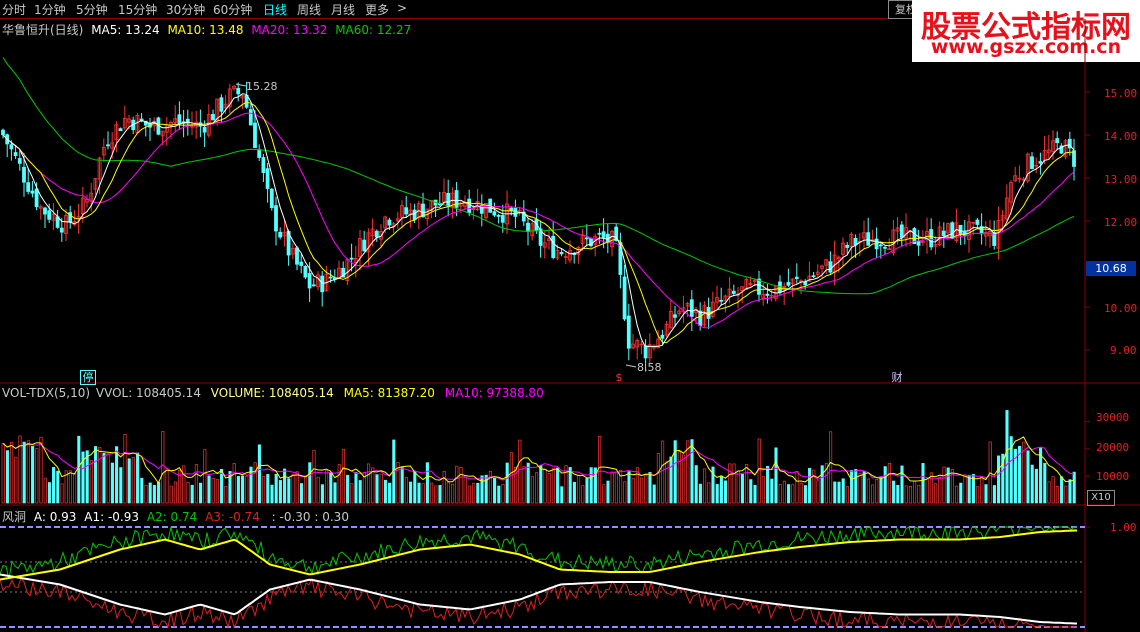 The width and height of the screenshot is (1140, 632). Describe the element at coordinates (619, 377) in the screenshot. I see `dividend-marker: $` at that location.